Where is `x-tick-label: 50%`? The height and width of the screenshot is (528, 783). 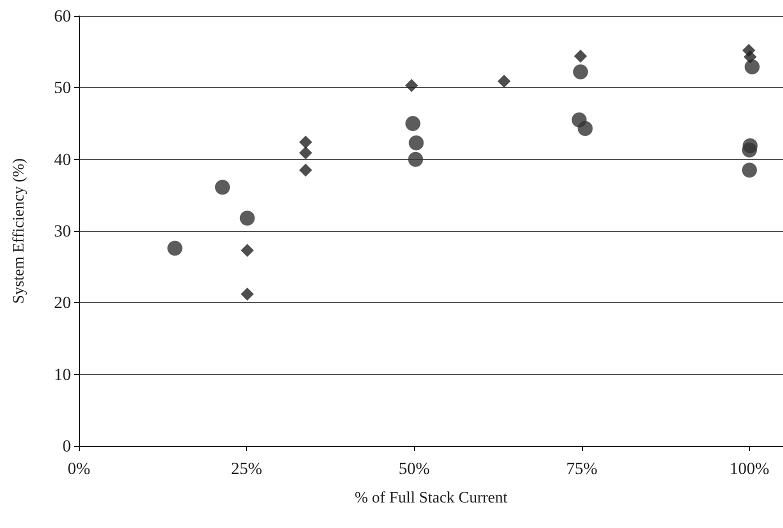
x-tick-label: 50% is located at coordinates (414, 468).